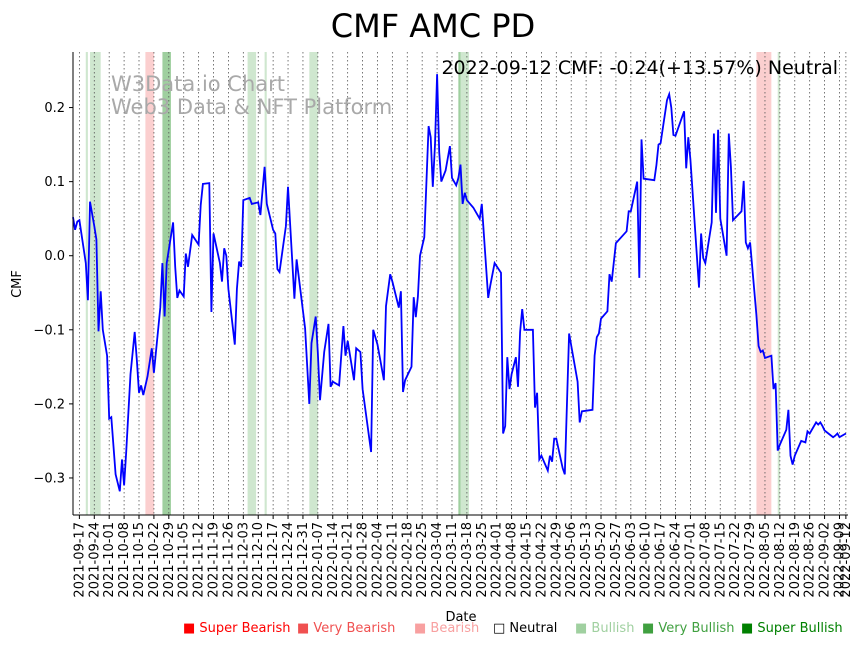 This screenshot has height=646, width=867. Describe the element at coordinates (646, 560) in the screenshot. I see `x-tick-label: 2022-06-10` at that location.